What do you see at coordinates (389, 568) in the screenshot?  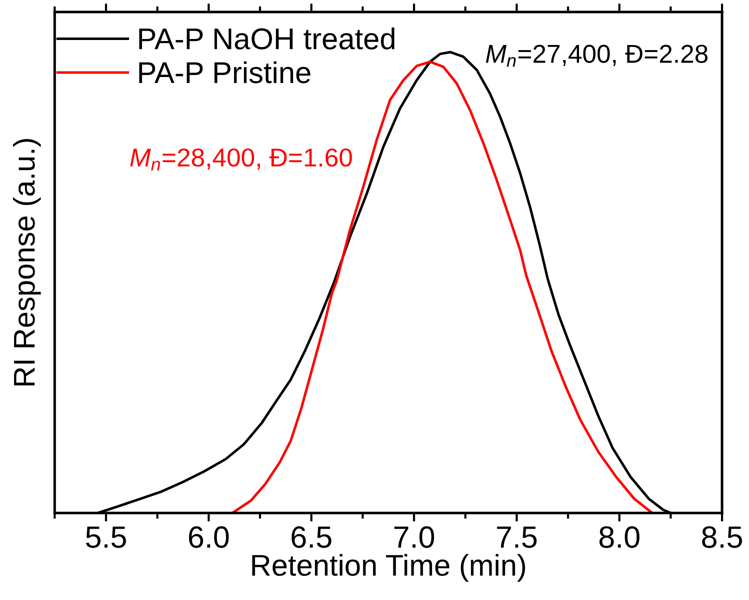 I see `x-axis-title: Retention Time (min)` at bounding box center [389, 568].